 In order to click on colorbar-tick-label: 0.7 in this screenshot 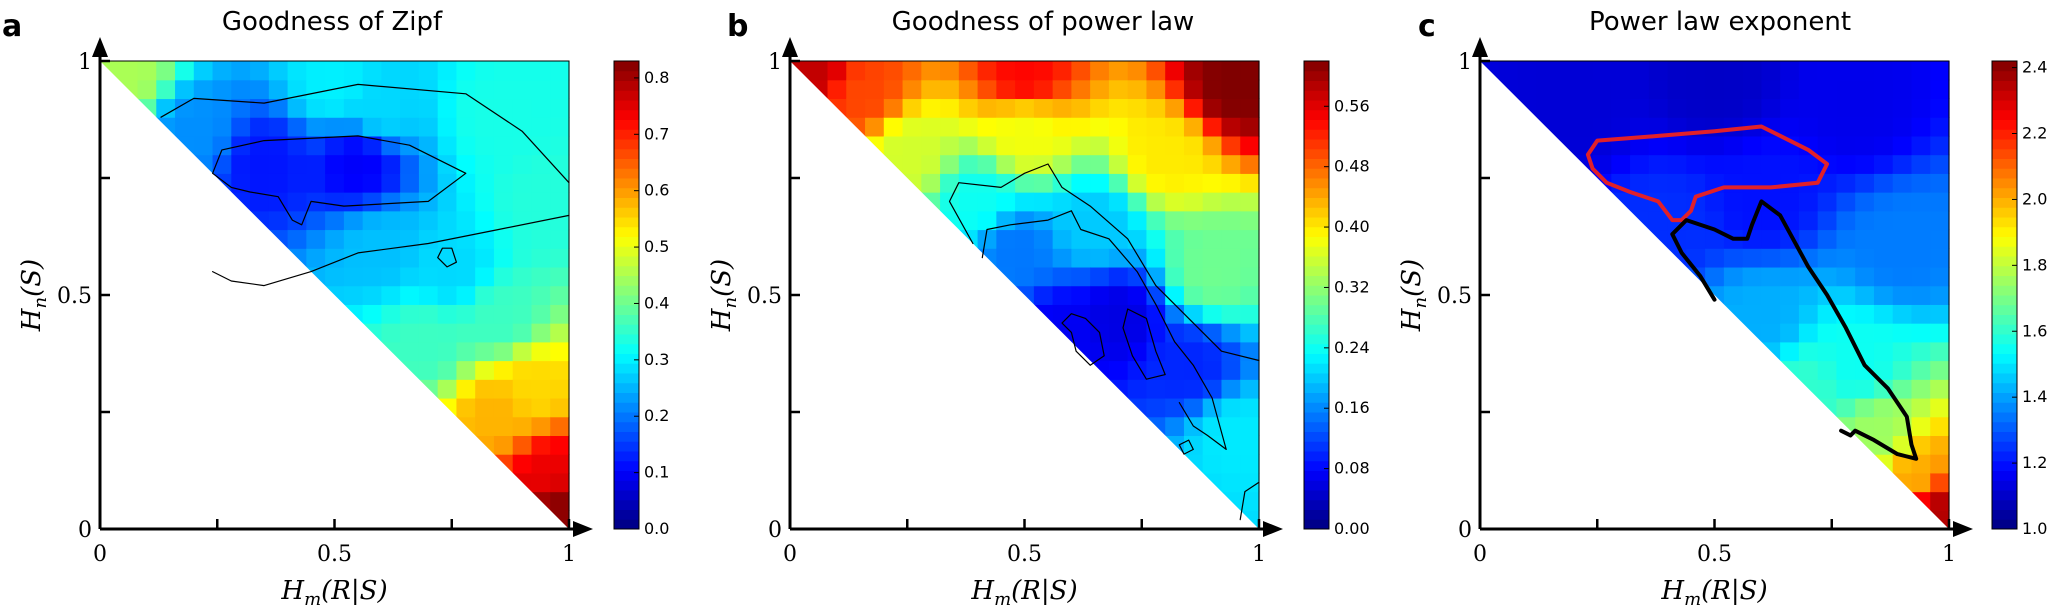, I will do `click(656, 133)`.